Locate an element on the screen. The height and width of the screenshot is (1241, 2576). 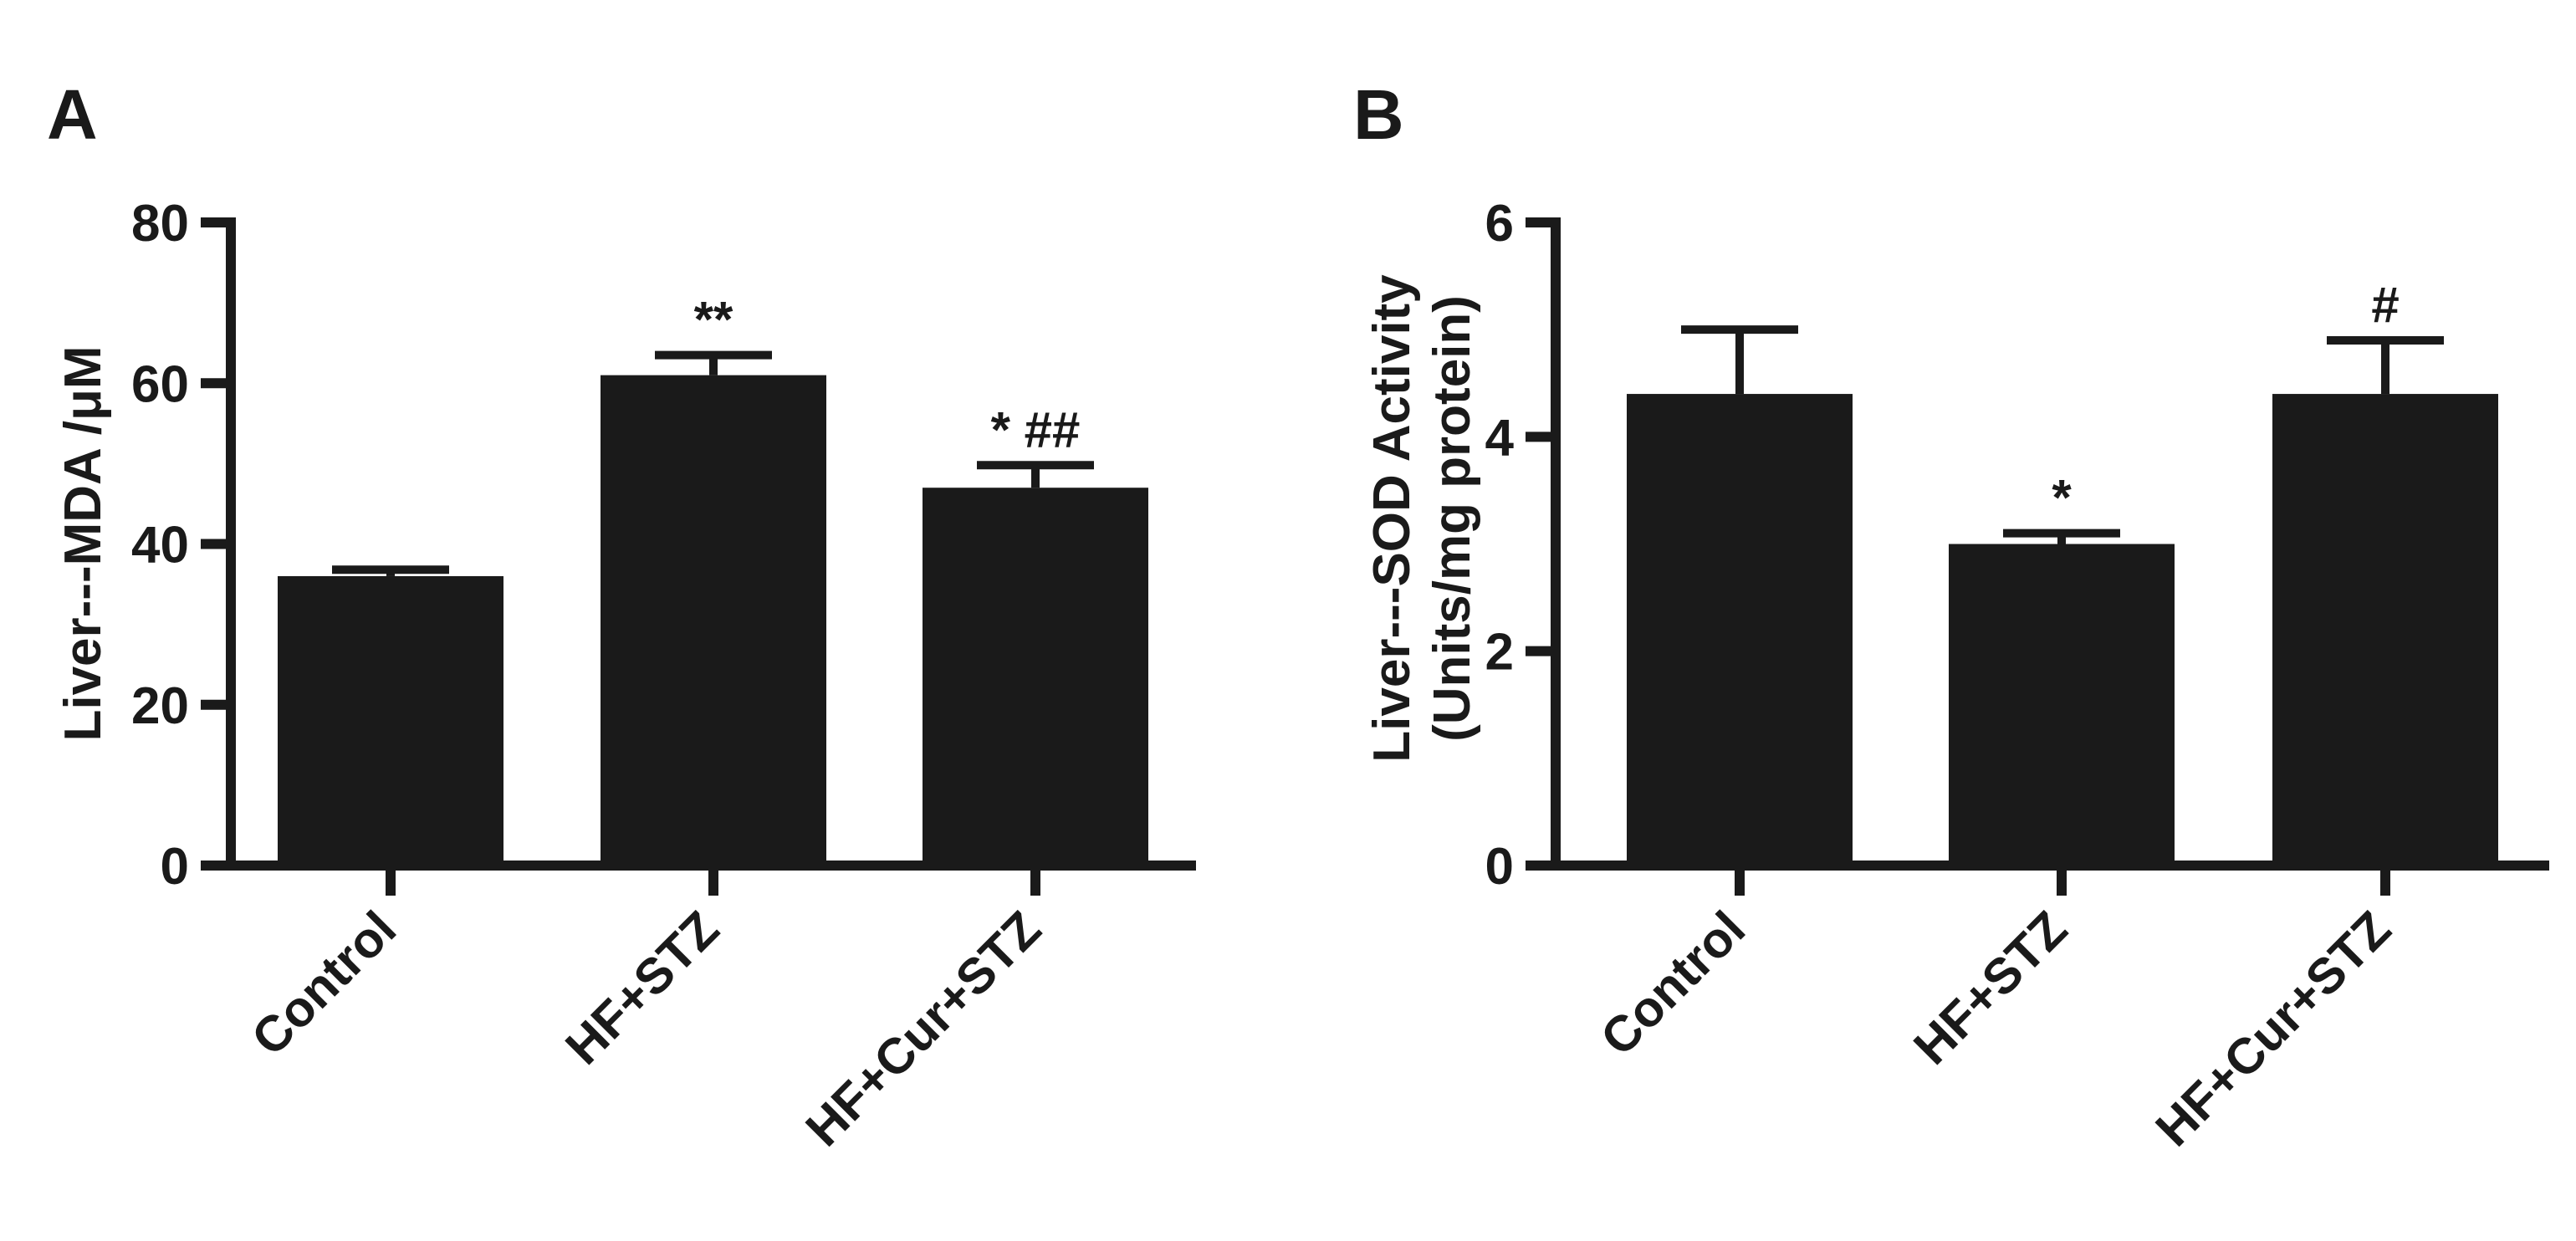
y-tick-label-4: 80 is located at coordinates (160, 224).